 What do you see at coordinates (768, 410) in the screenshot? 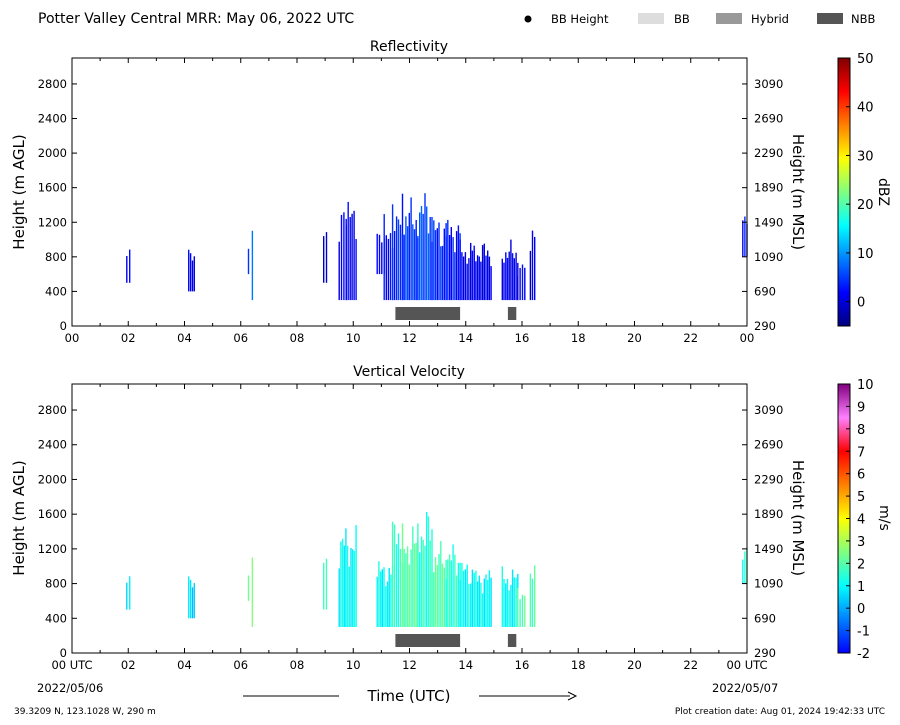
I see `velocity-ytick-right-label: 3090` at bounding box center [768, 410].